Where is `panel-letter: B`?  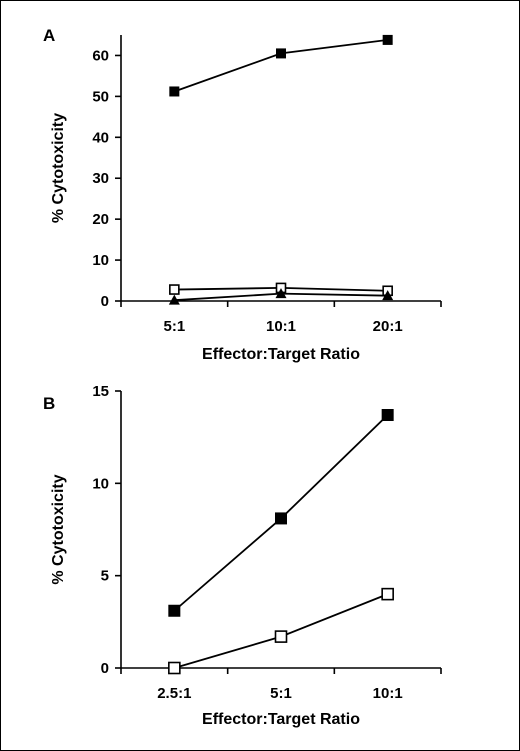 panel-letter: B is located at coordinates (49, 403).